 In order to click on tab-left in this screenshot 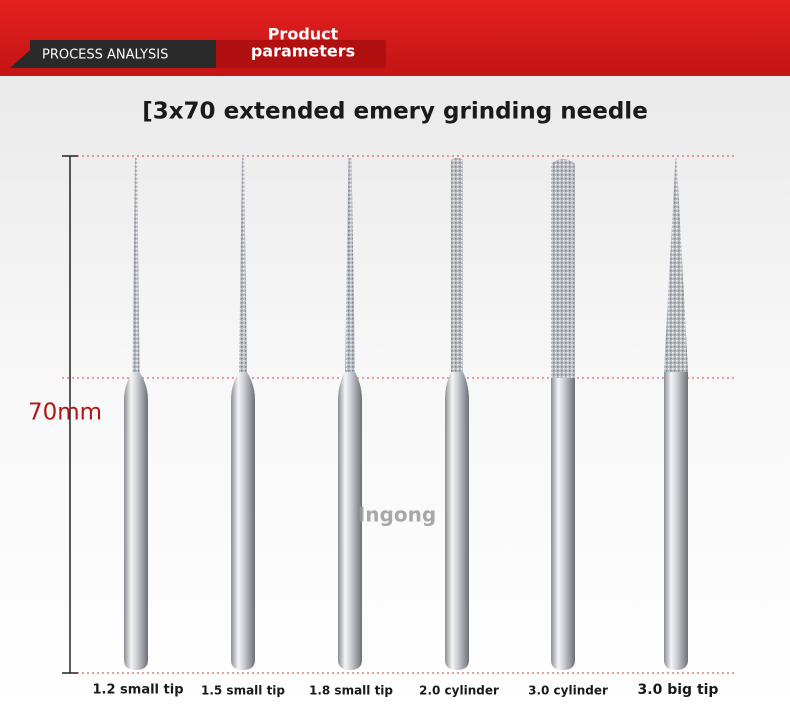, I will do `click(123, 54)`.